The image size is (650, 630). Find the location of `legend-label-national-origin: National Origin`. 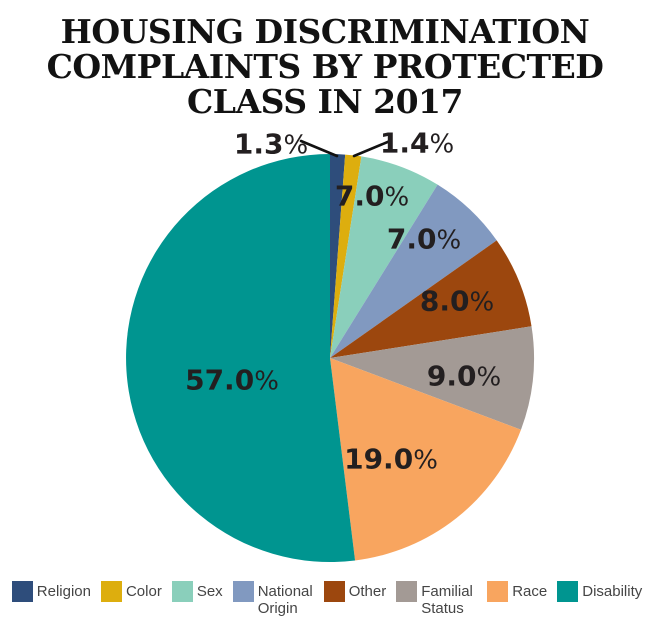

legend-label-national-origin: National Origin is located at coordinates (285, 600).